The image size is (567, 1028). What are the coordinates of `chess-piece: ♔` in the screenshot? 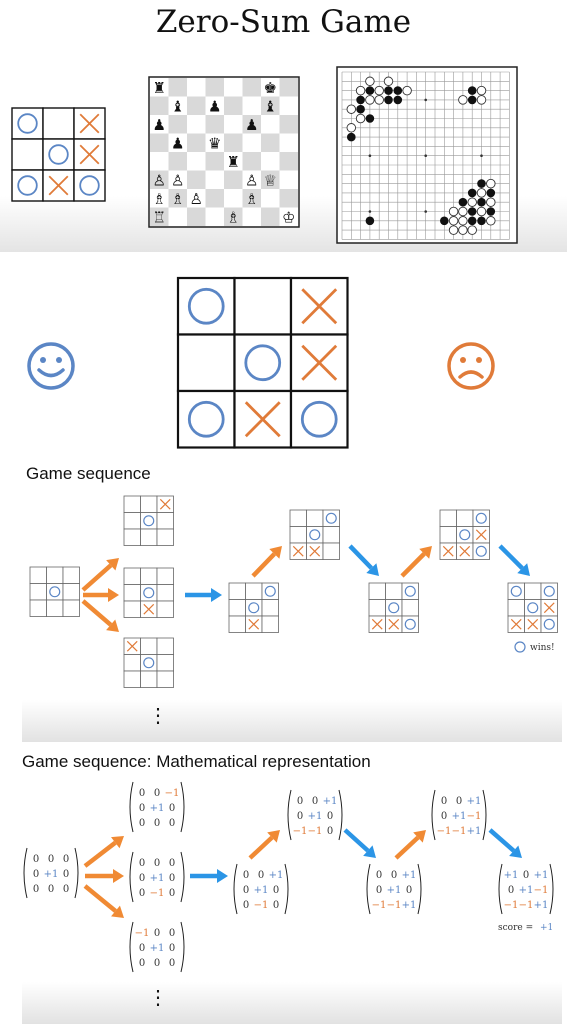 It's located at (288, 217).